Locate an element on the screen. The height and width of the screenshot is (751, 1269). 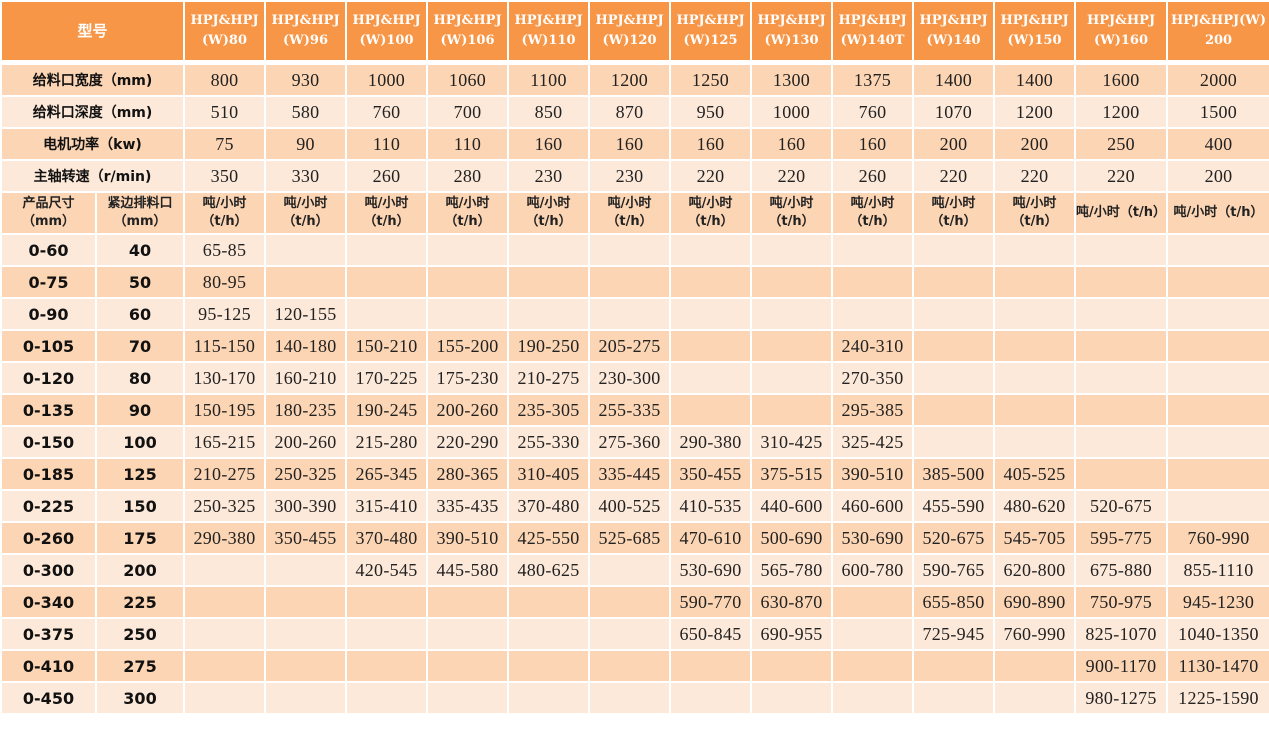
capacity-value: 235-305 is located at coordinates (549, 410).